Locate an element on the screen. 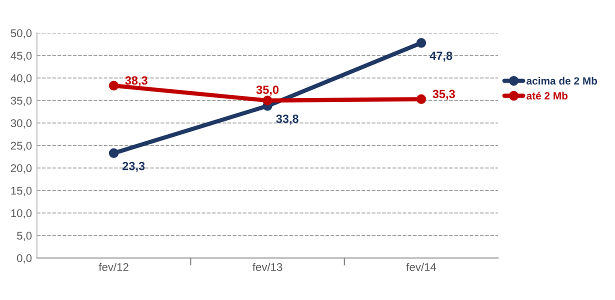  legend-label: até 2 Mb is located at coordinates (547, 96).